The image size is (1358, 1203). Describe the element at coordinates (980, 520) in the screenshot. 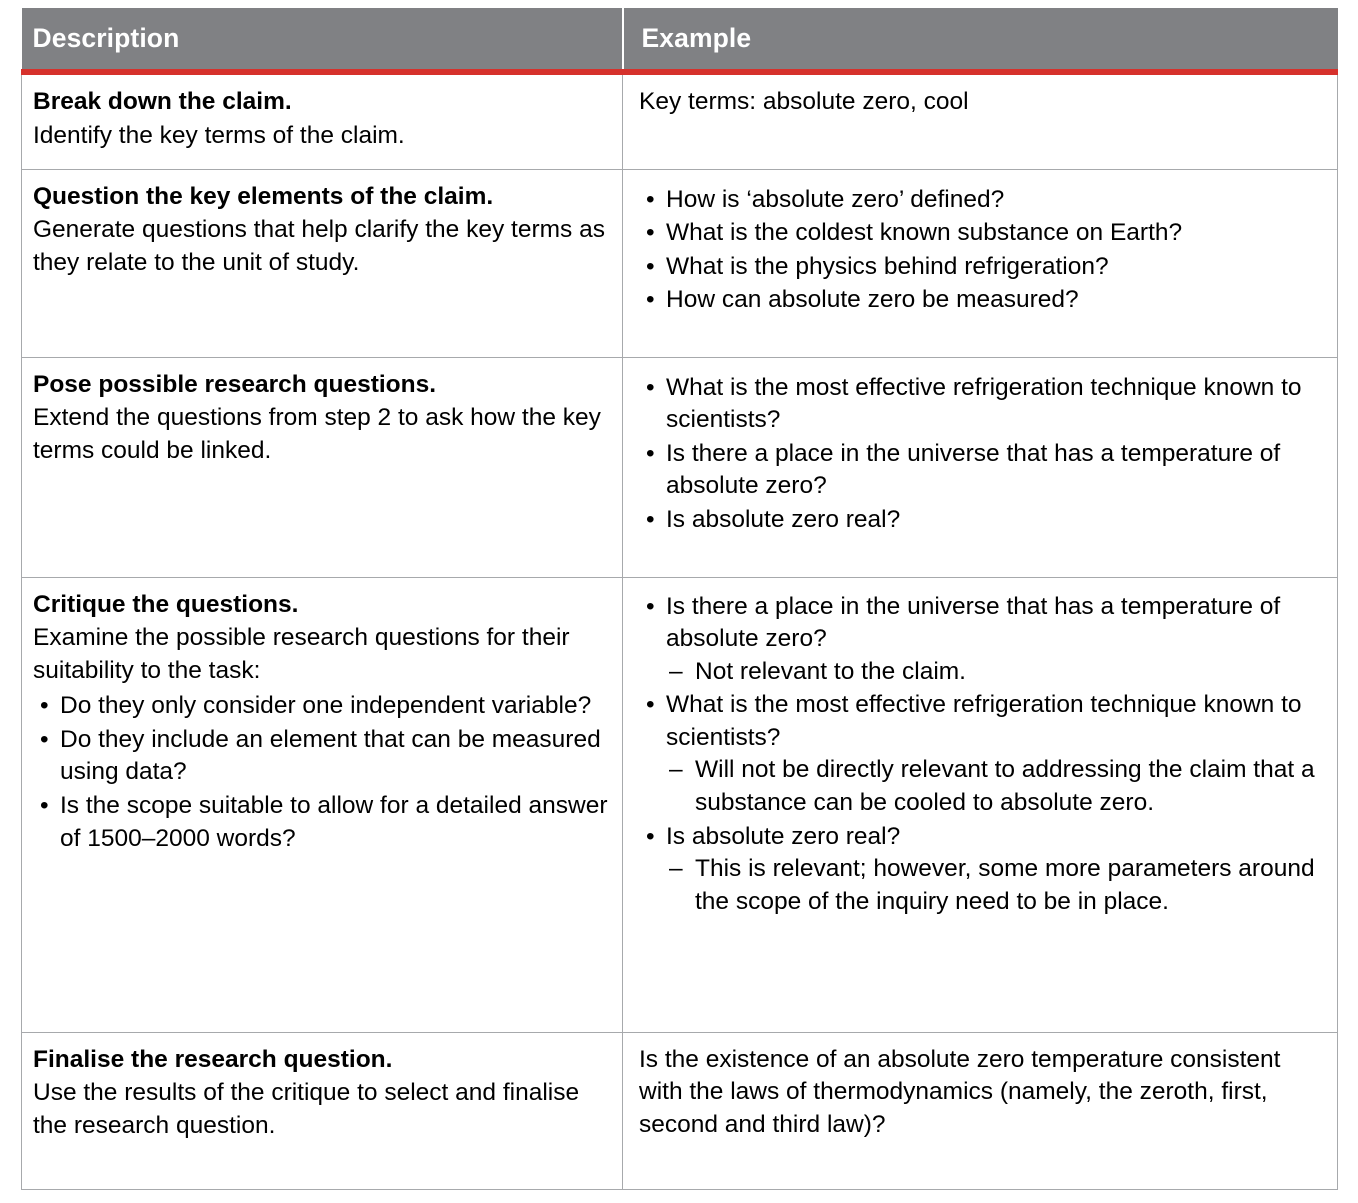

I see `list-item: • Is absolute zero real?` at that location.